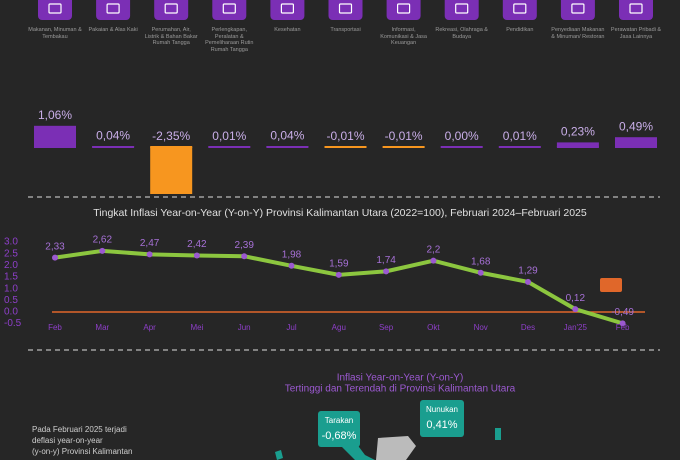 The image size is (680, 460). I want to click on value-label: 0,12, so click(576, 298).